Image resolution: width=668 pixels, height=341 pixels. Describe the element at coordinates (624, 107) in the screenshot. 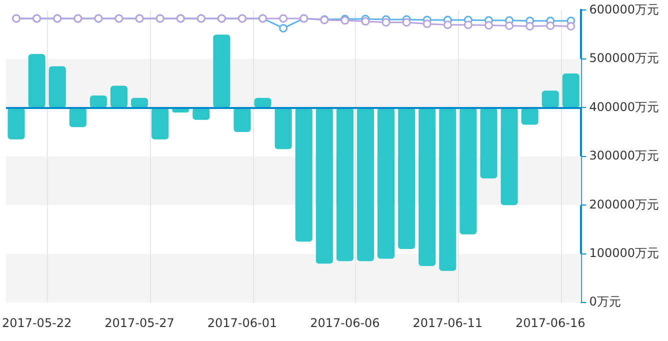

I see `y2-tick-label: 400000万元` at that location.